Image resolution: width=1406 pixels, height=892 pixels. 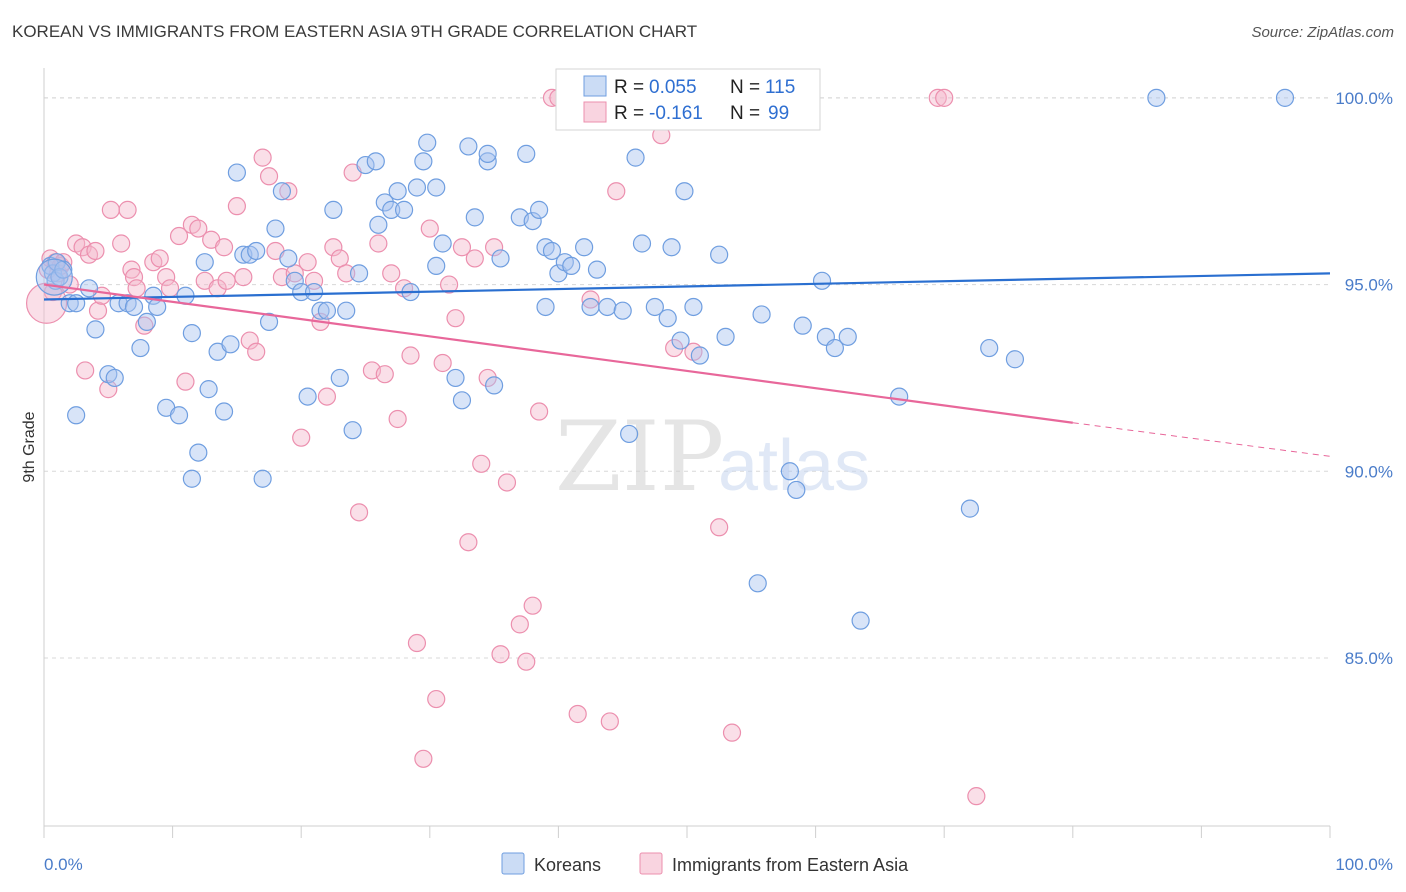 I want to click on legend-n-label-immigrants: N =, so click(x=745, y=113).